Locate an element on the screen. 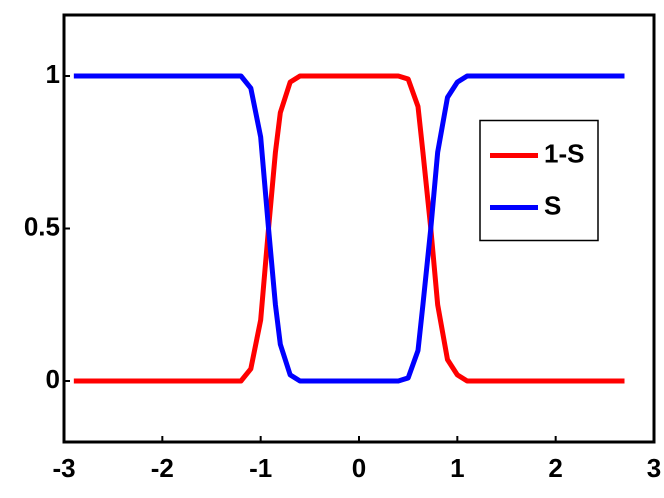 Image resolution: width=664 pixels, height=498 pixels. legend-label: S is located at coordinates (552, 205).